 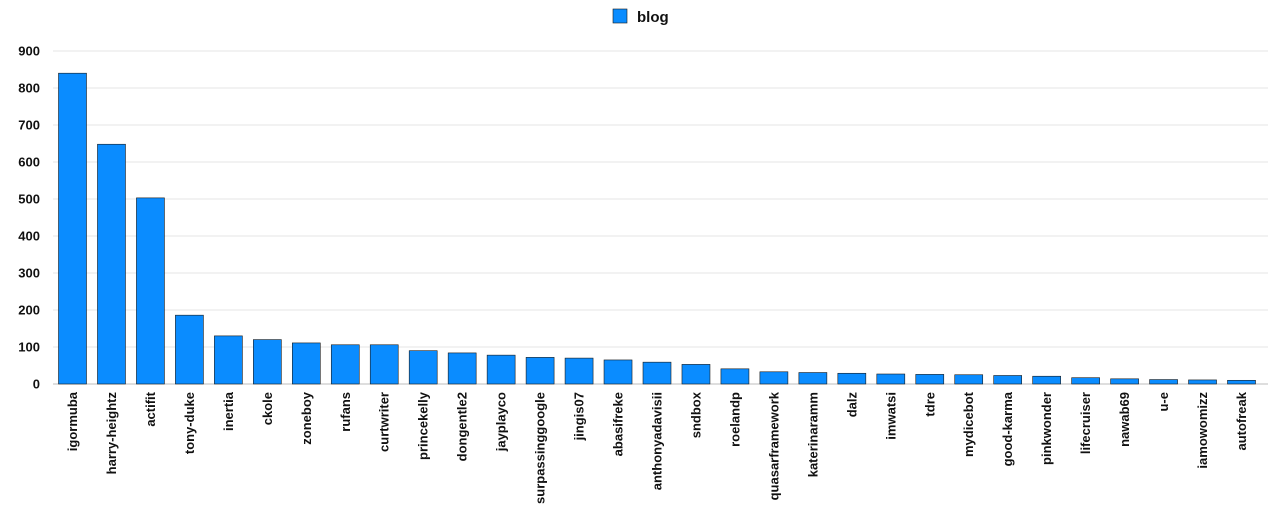 What do you see at coordinates (29, 273) in the screenshot?
I see `y-tick-label: 300` at bounding box center [29, 273].